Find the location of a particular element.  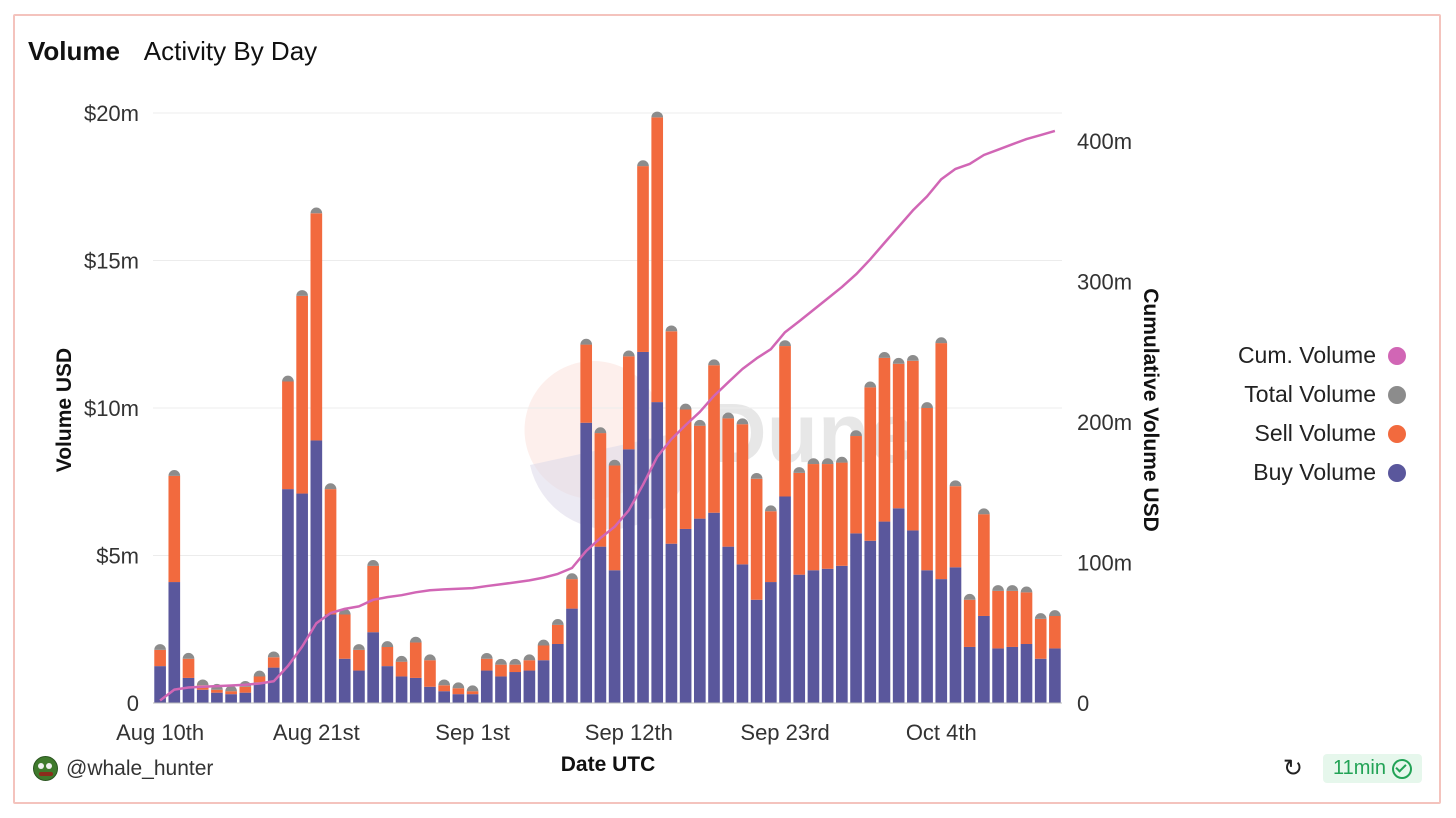

author: @whale_hunter is located at coordinates (123, 768).